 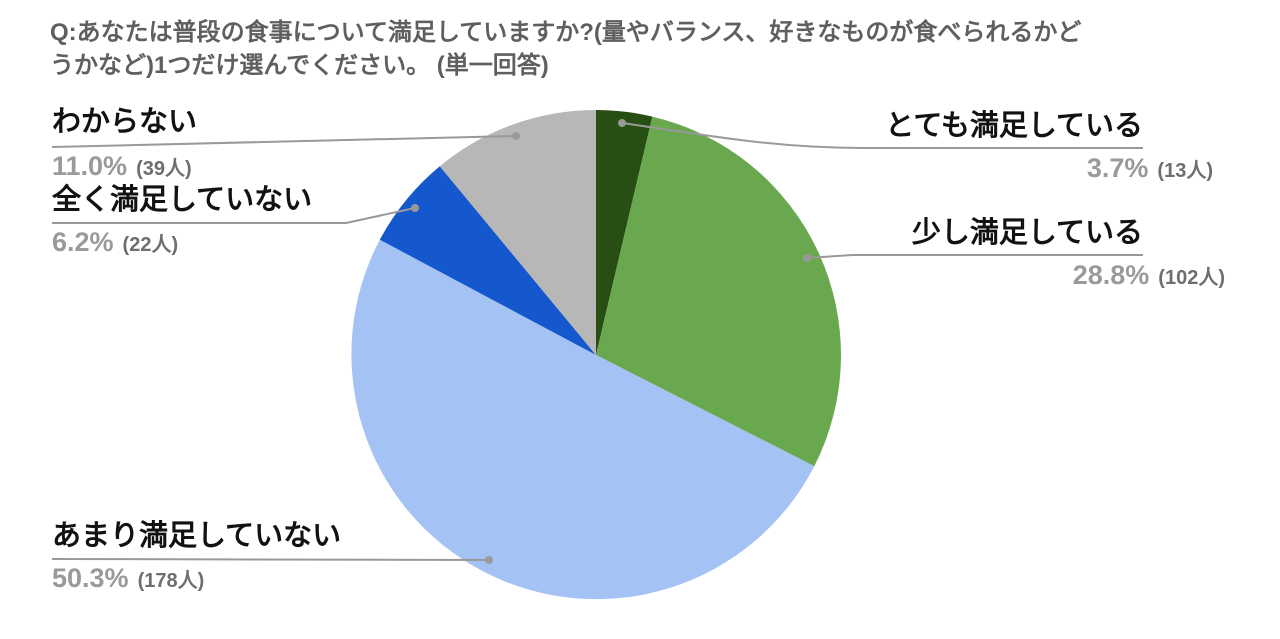 What do you see at coordinates (90, 166) in the screenshot?
I see `percent-value-wakaranai: 11.0%` at bounding box center [90, 166].